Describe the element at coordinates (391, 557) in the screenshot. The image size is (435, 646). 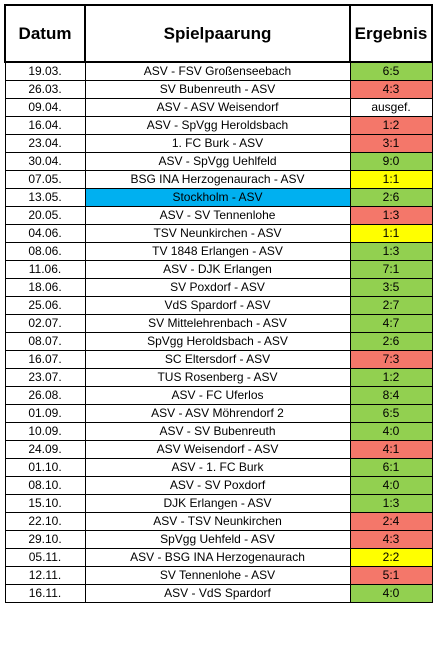
I see `result-cell: 2:2` at that location.